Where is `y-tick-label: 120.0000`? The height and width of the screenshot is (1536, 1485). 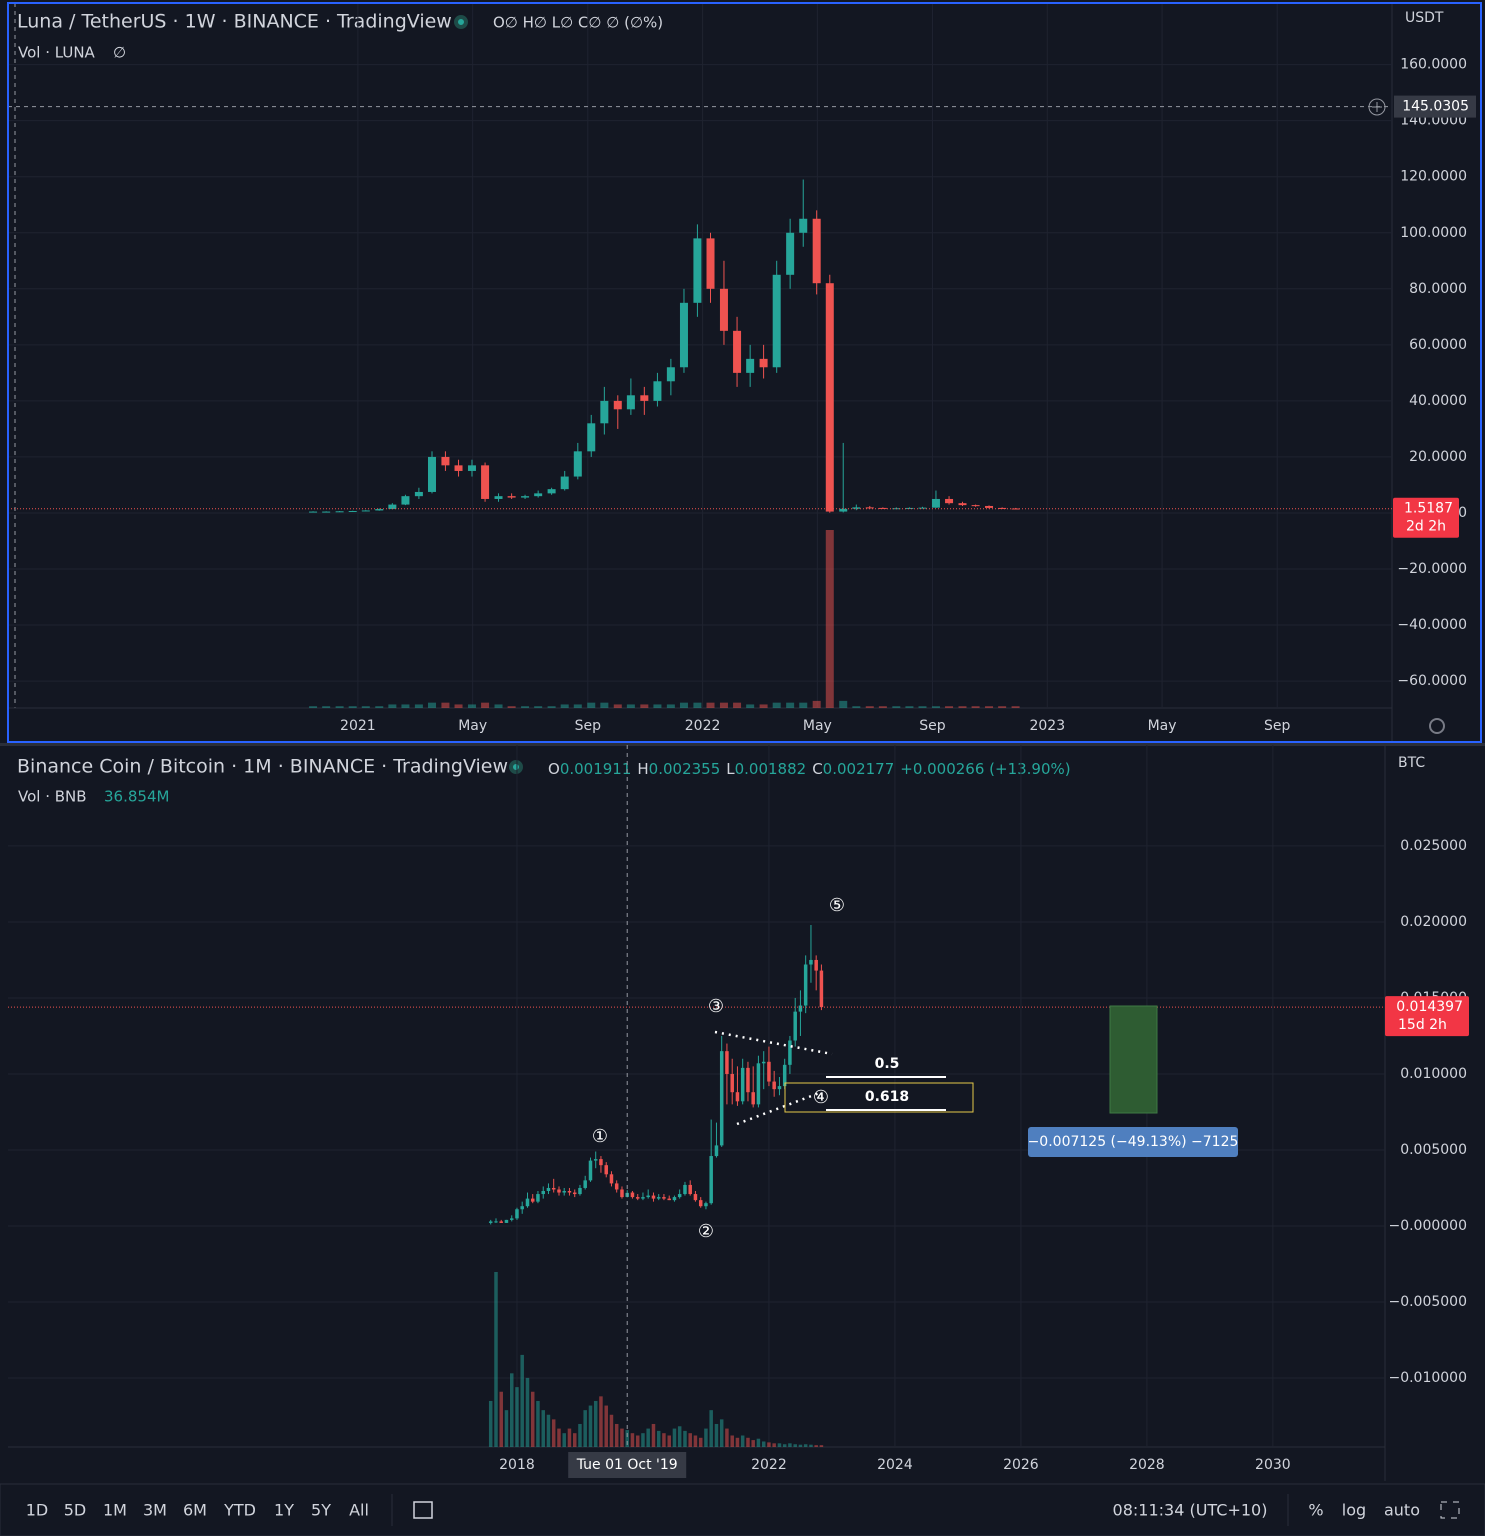 y-tick-label: 120.0000 is located at coordinates (1433, 177).